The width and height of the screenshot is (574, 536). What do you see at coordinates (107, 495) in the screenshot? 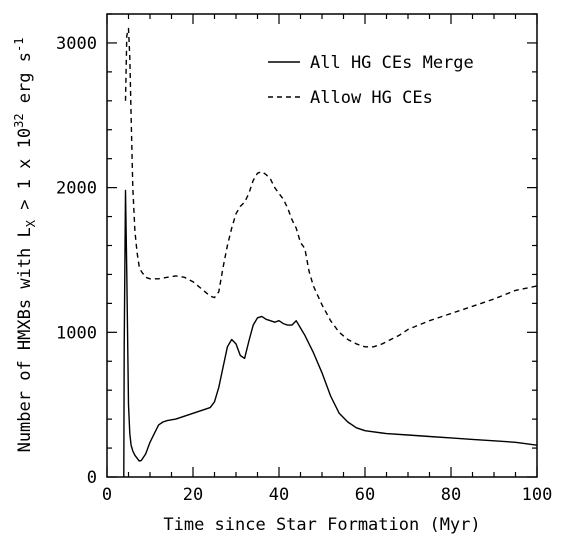
I see `x-tick-label: 0` at bounding box center [107, 495].